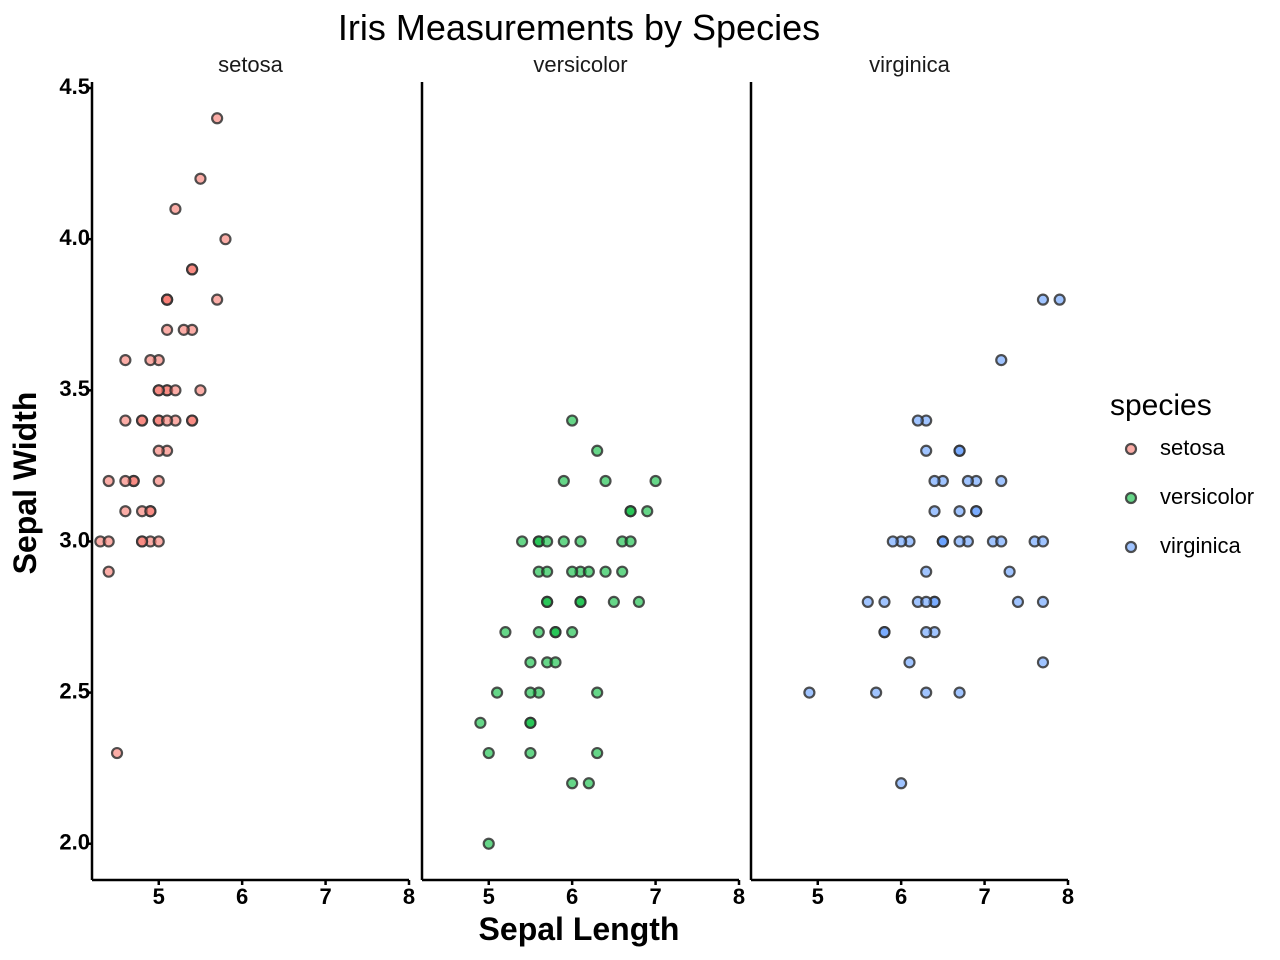  I want to click on y-axis-label: Sepal Width, so click(25, 483).